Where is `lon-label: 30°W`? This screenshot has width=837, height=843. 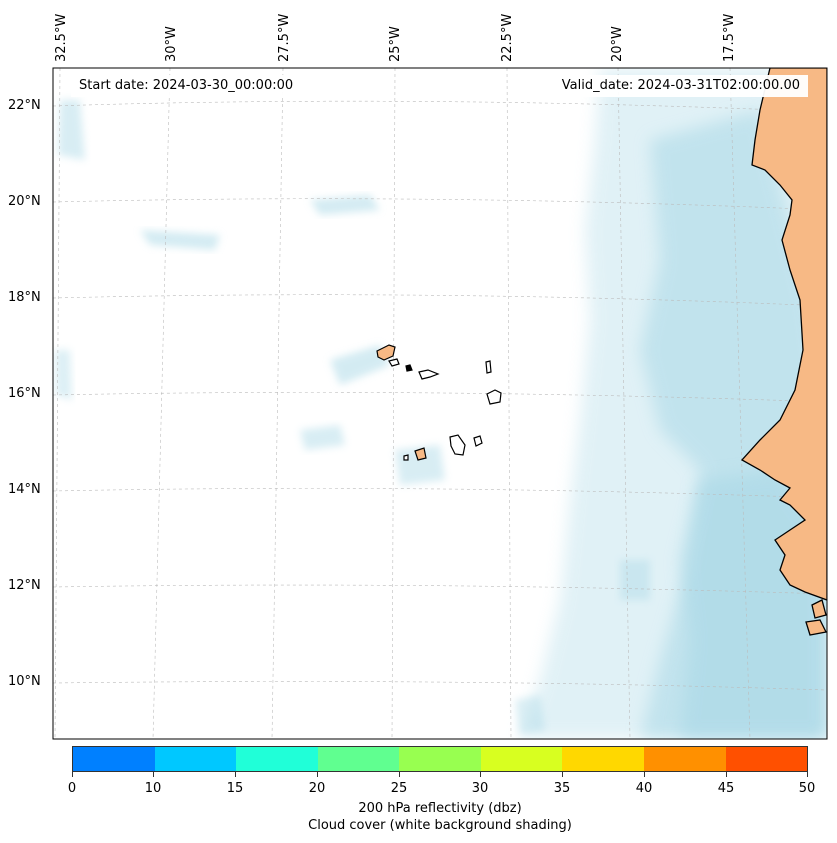 lon-label: 30°W is located at coordinates (171, 44).